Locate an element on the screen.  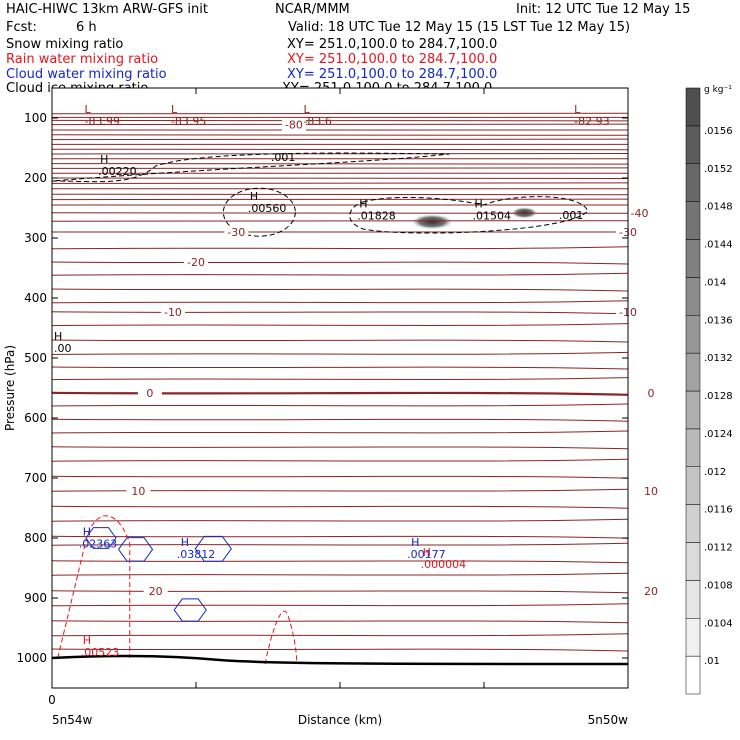
temperature-label: -30 is located at coordinates (236, 232).